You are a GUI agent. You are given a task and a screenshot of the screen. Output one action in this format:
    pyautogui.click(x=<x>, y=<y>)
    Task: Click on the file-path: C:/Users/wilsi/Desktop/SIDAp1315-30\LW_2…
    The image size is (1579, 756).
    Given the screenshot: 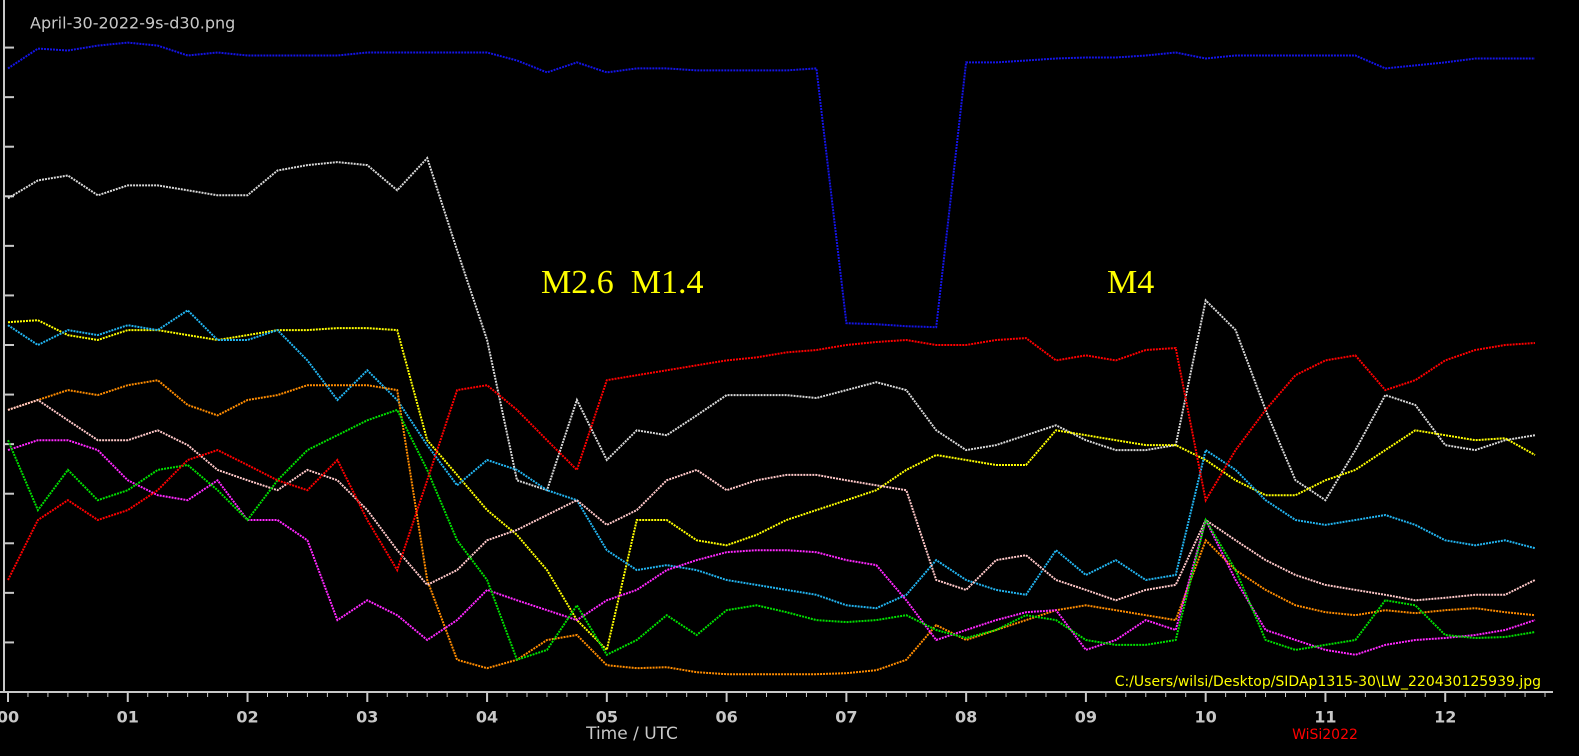 What is the action you would take?
    pyautogui.click(x=1328, y=682)
    